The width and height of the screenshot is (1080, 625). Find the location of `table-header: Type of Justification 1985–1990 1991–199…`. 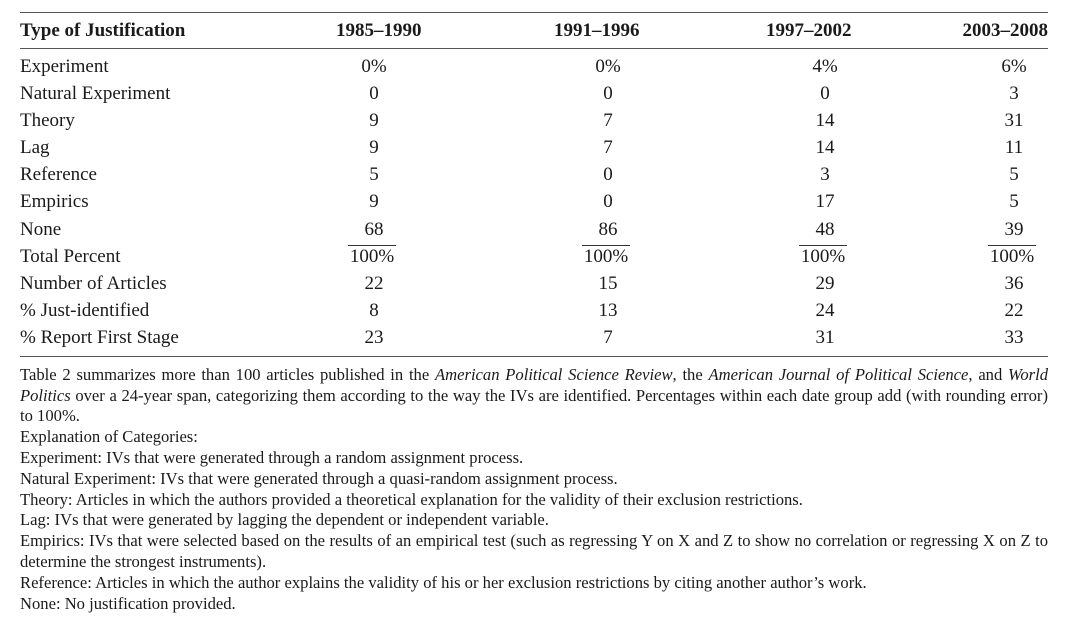

table-header: Type of Justification 1985–1990 1991–199… is located at coordinates (534, 30).